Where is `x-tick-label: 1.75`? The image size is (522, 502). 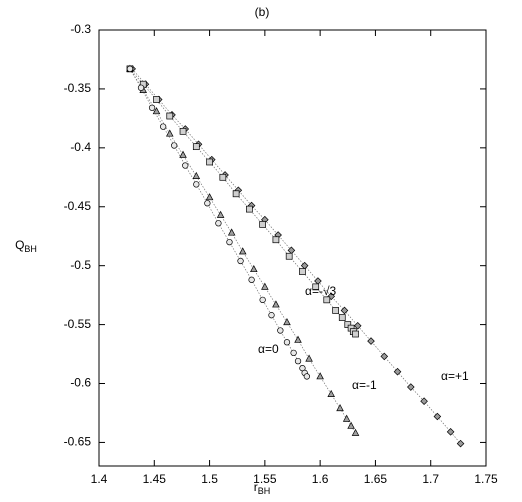
x-tick-label: 1.75 is located at coordinates (486, 479).